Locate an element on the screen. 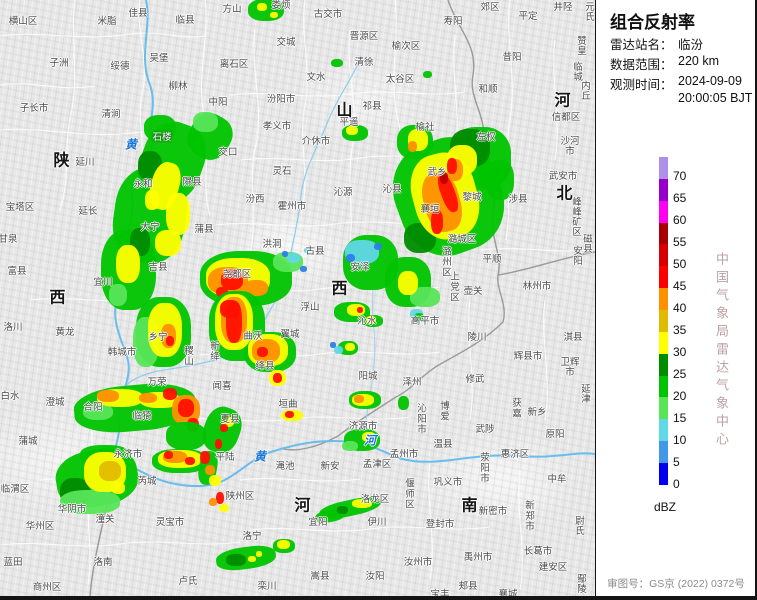 This screenshot has height=600, width=757. place-label: 临城 is located at coordinates (578, 72).